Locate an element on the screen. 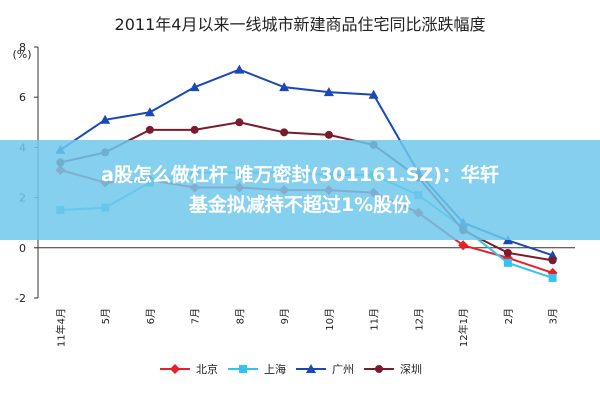 Image resolution: width=600 pixels, height=400 pixels. y-axis-label: (%) is located at coordinates (21, 54).